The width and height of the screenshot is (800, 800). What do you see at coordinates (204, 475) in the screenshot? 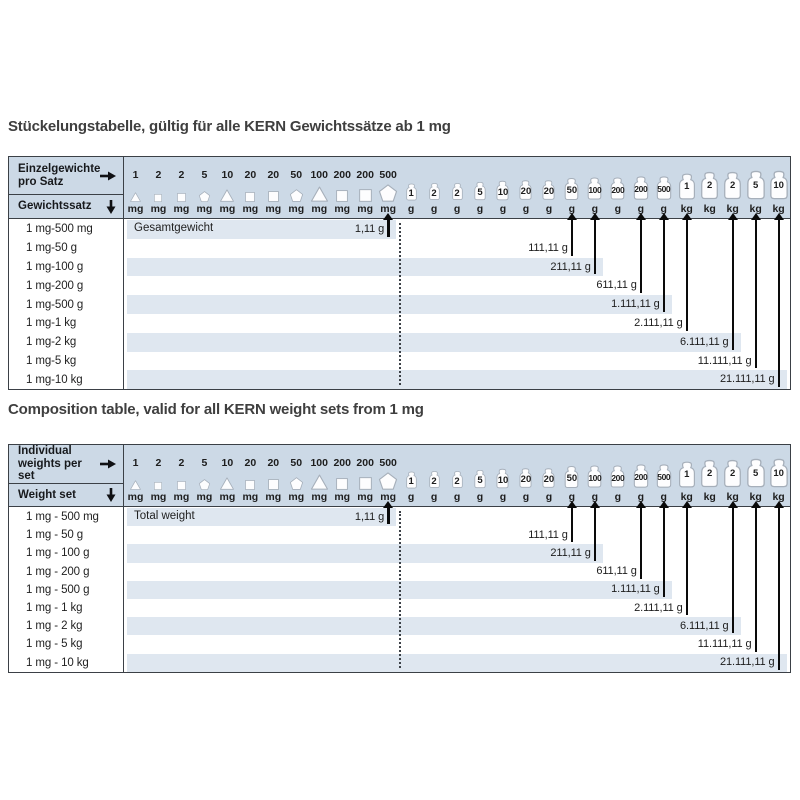
I see `column-header-5-mg: 5 mg` at bounding box center [204, 475].